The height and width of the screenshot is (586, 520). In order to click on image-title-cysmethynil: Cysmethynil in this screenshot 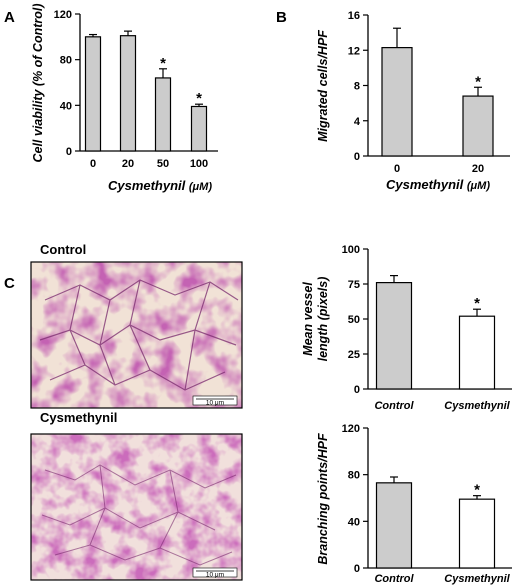, I will do `click(78, 417)`.